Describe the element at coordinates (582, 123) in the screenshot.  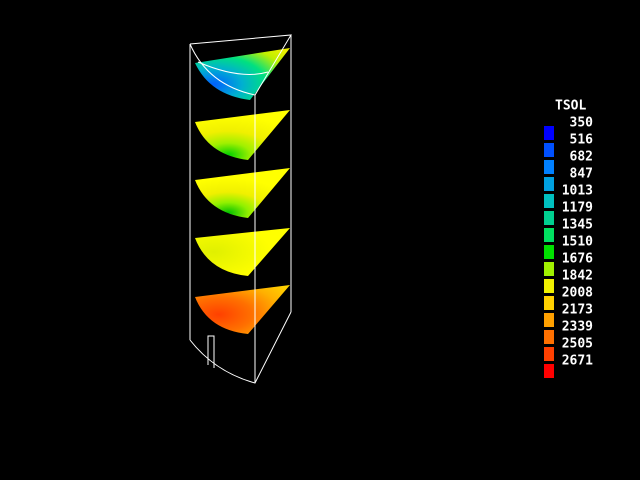
I see `legend-label: 350` at that location.